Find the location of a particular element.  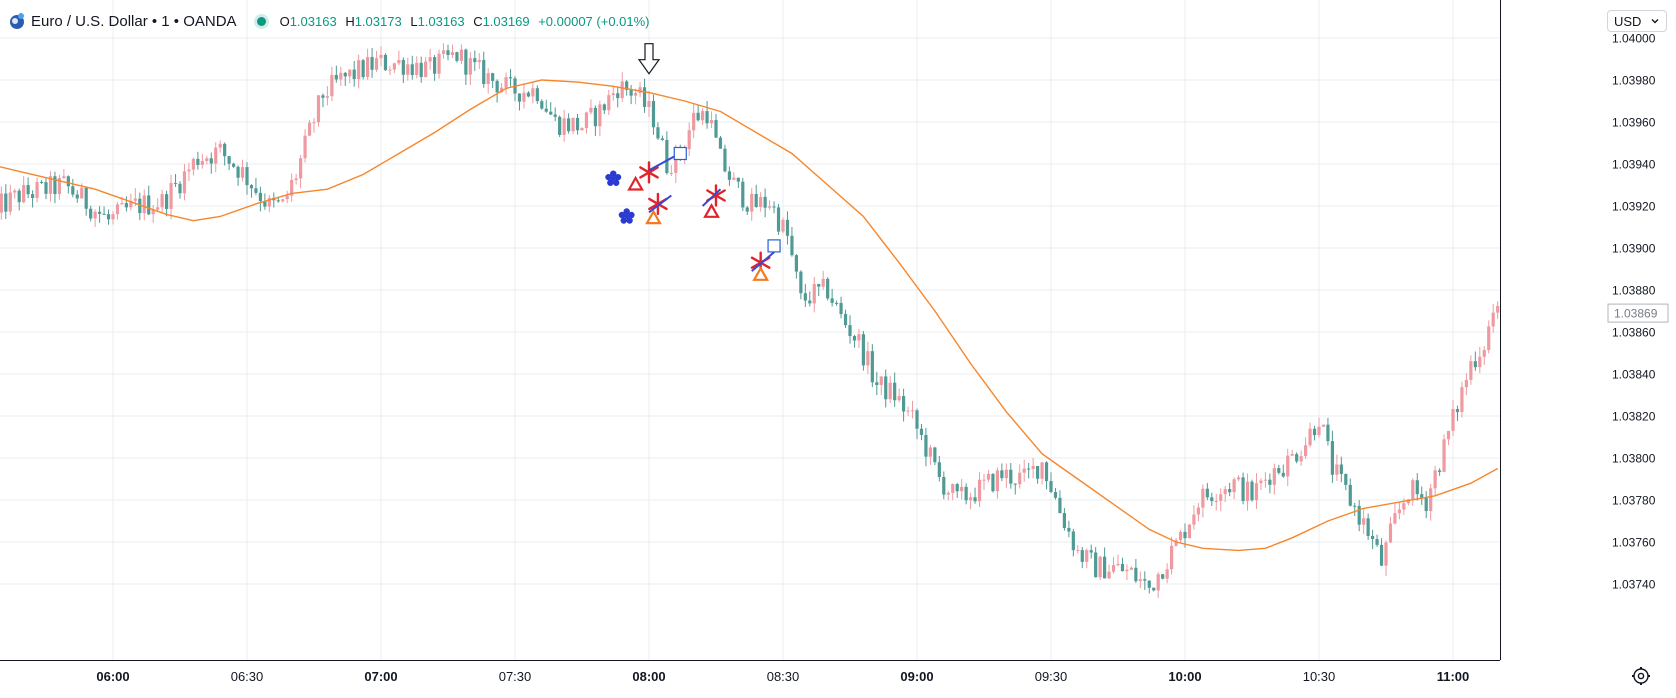

time-tick-label: 06:00 is located at coordinates (112, 676).